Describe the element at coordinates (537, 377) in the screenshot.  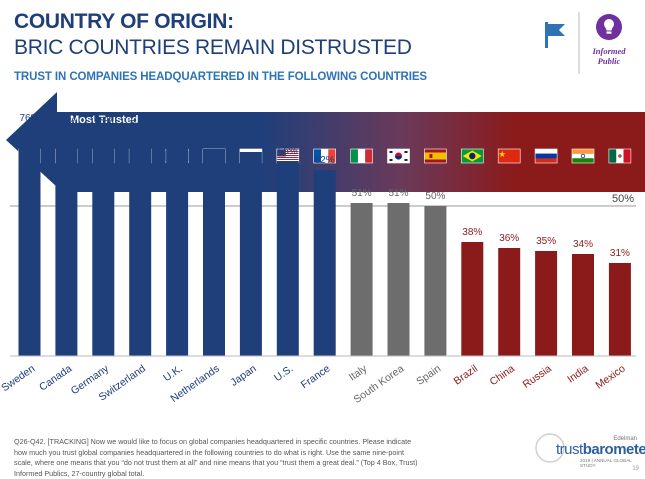
I see `category-label: Russia` at that location.